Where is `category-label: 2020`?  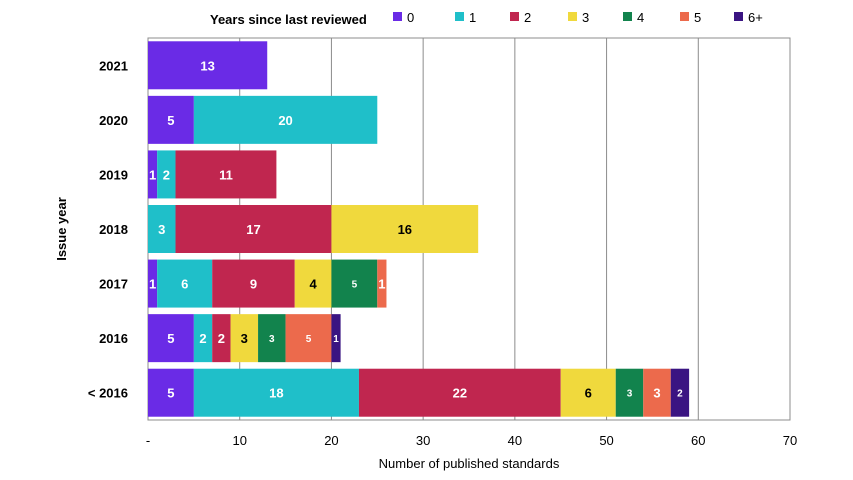 category-label: 2020 is located at coordinates (113, 120).